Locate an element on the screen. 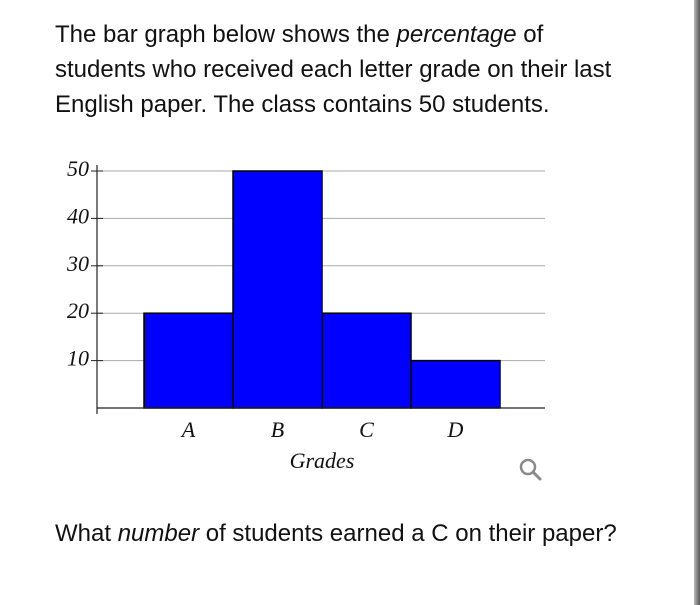 The height and width of the screenshot is (605, 700). x-tick-label: A is located at coordinates (188, 429).